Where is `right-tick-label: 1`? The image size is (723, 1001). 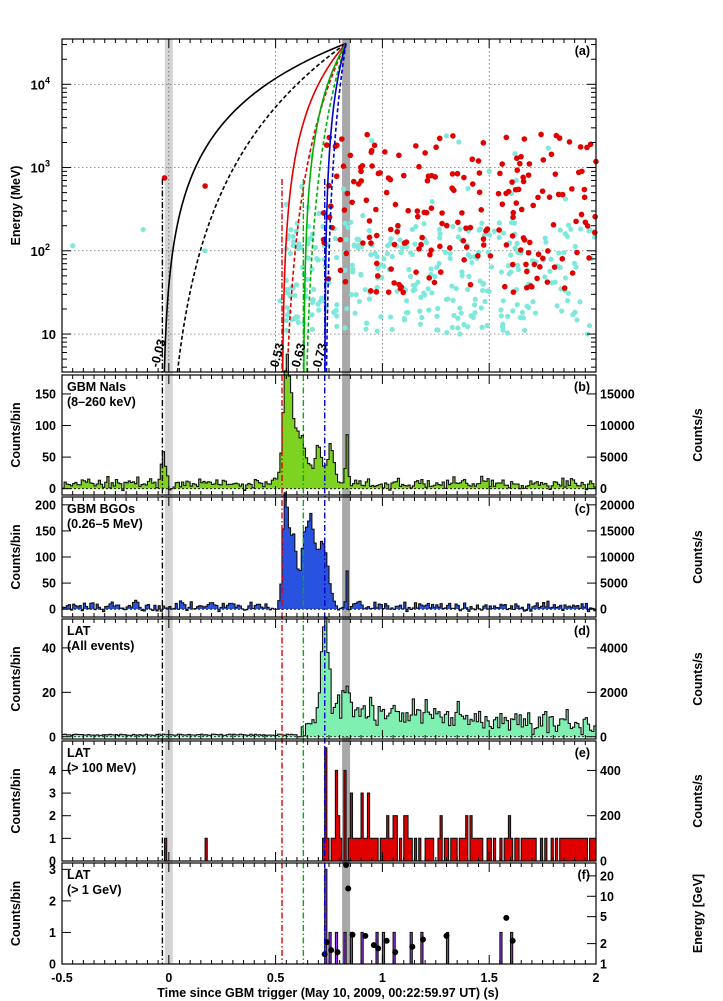
right-tick-label: 1 is located at coordinates (603, 965).